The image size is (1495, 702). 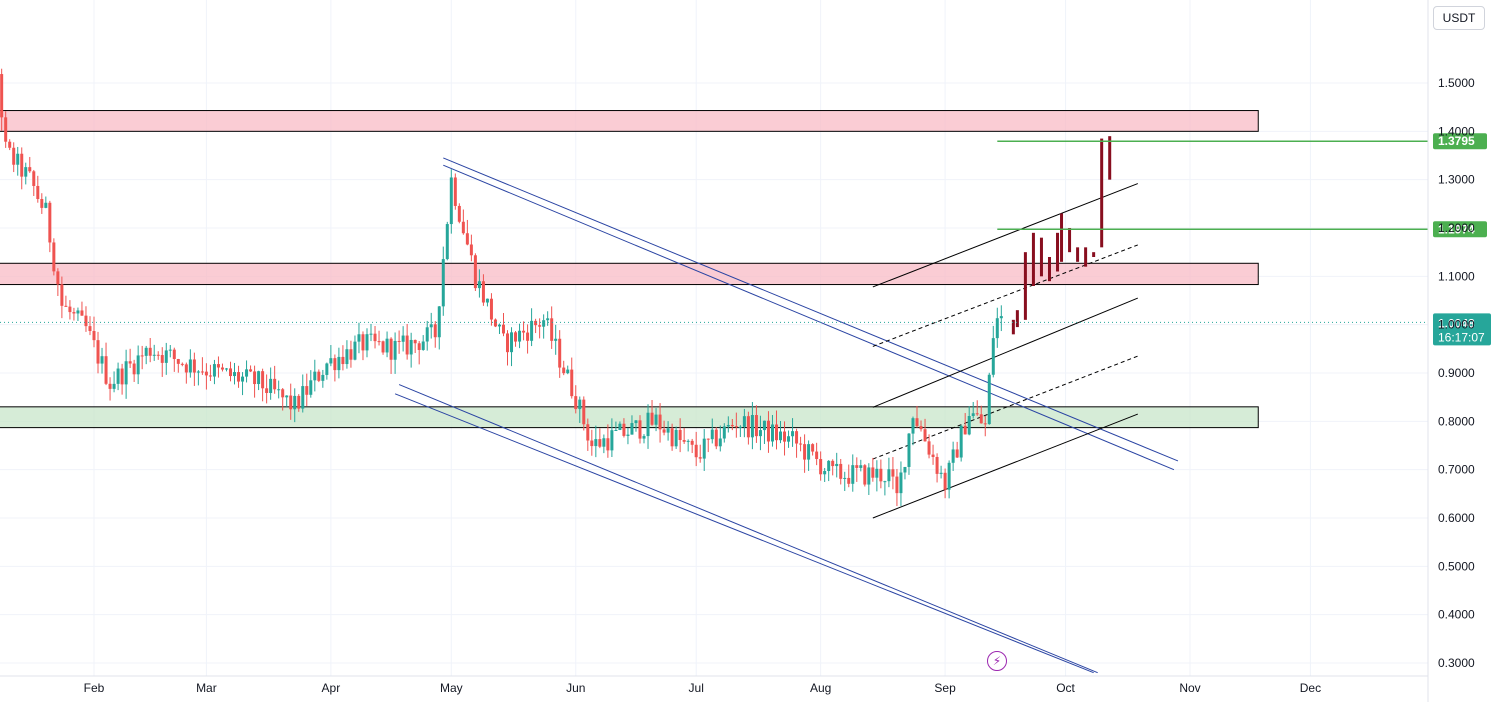 What do you see at coordinates (1456, 83) in the screenshot?
I see `y-tick-label: 1.5000` at bounding box center [1456, 83].